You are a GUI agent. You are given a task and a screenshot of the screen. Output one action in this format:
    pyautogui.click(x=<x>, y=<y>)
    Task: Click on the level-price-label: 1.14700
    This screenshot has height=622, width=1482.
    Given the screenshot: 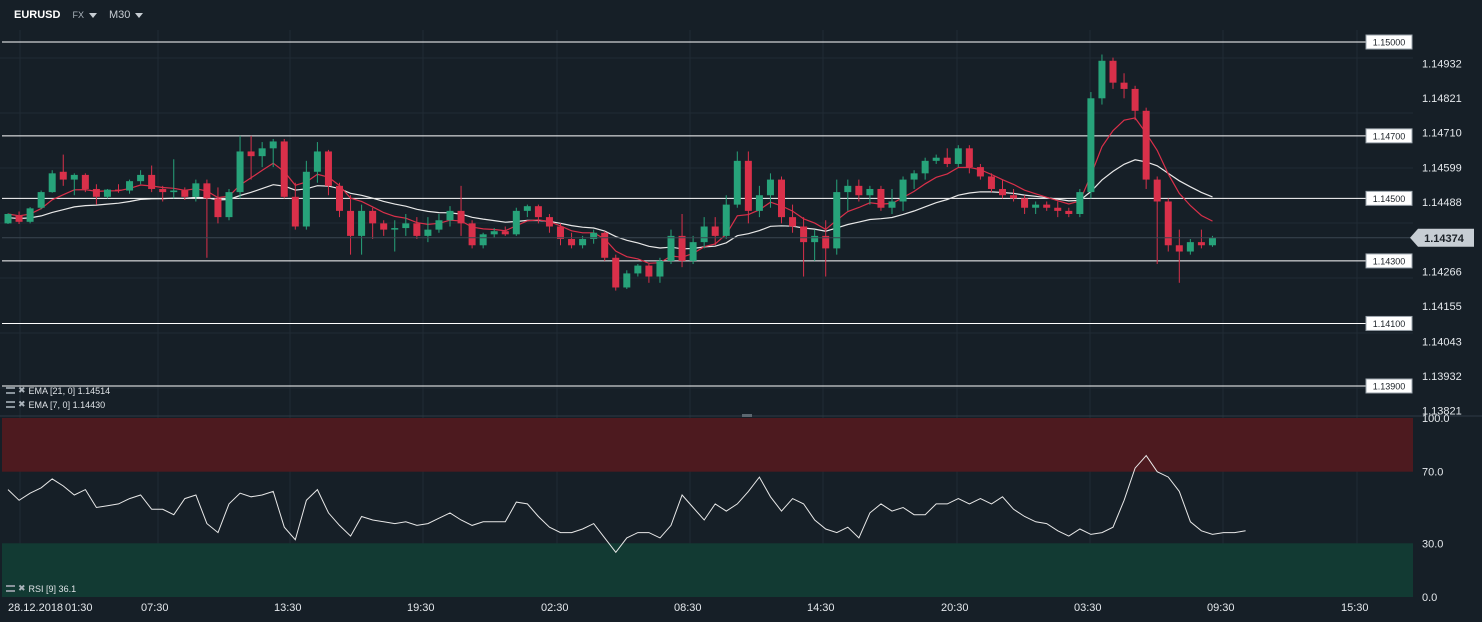 What is the action you would take?
    pyautogui.click(x=1389, y=136)
    